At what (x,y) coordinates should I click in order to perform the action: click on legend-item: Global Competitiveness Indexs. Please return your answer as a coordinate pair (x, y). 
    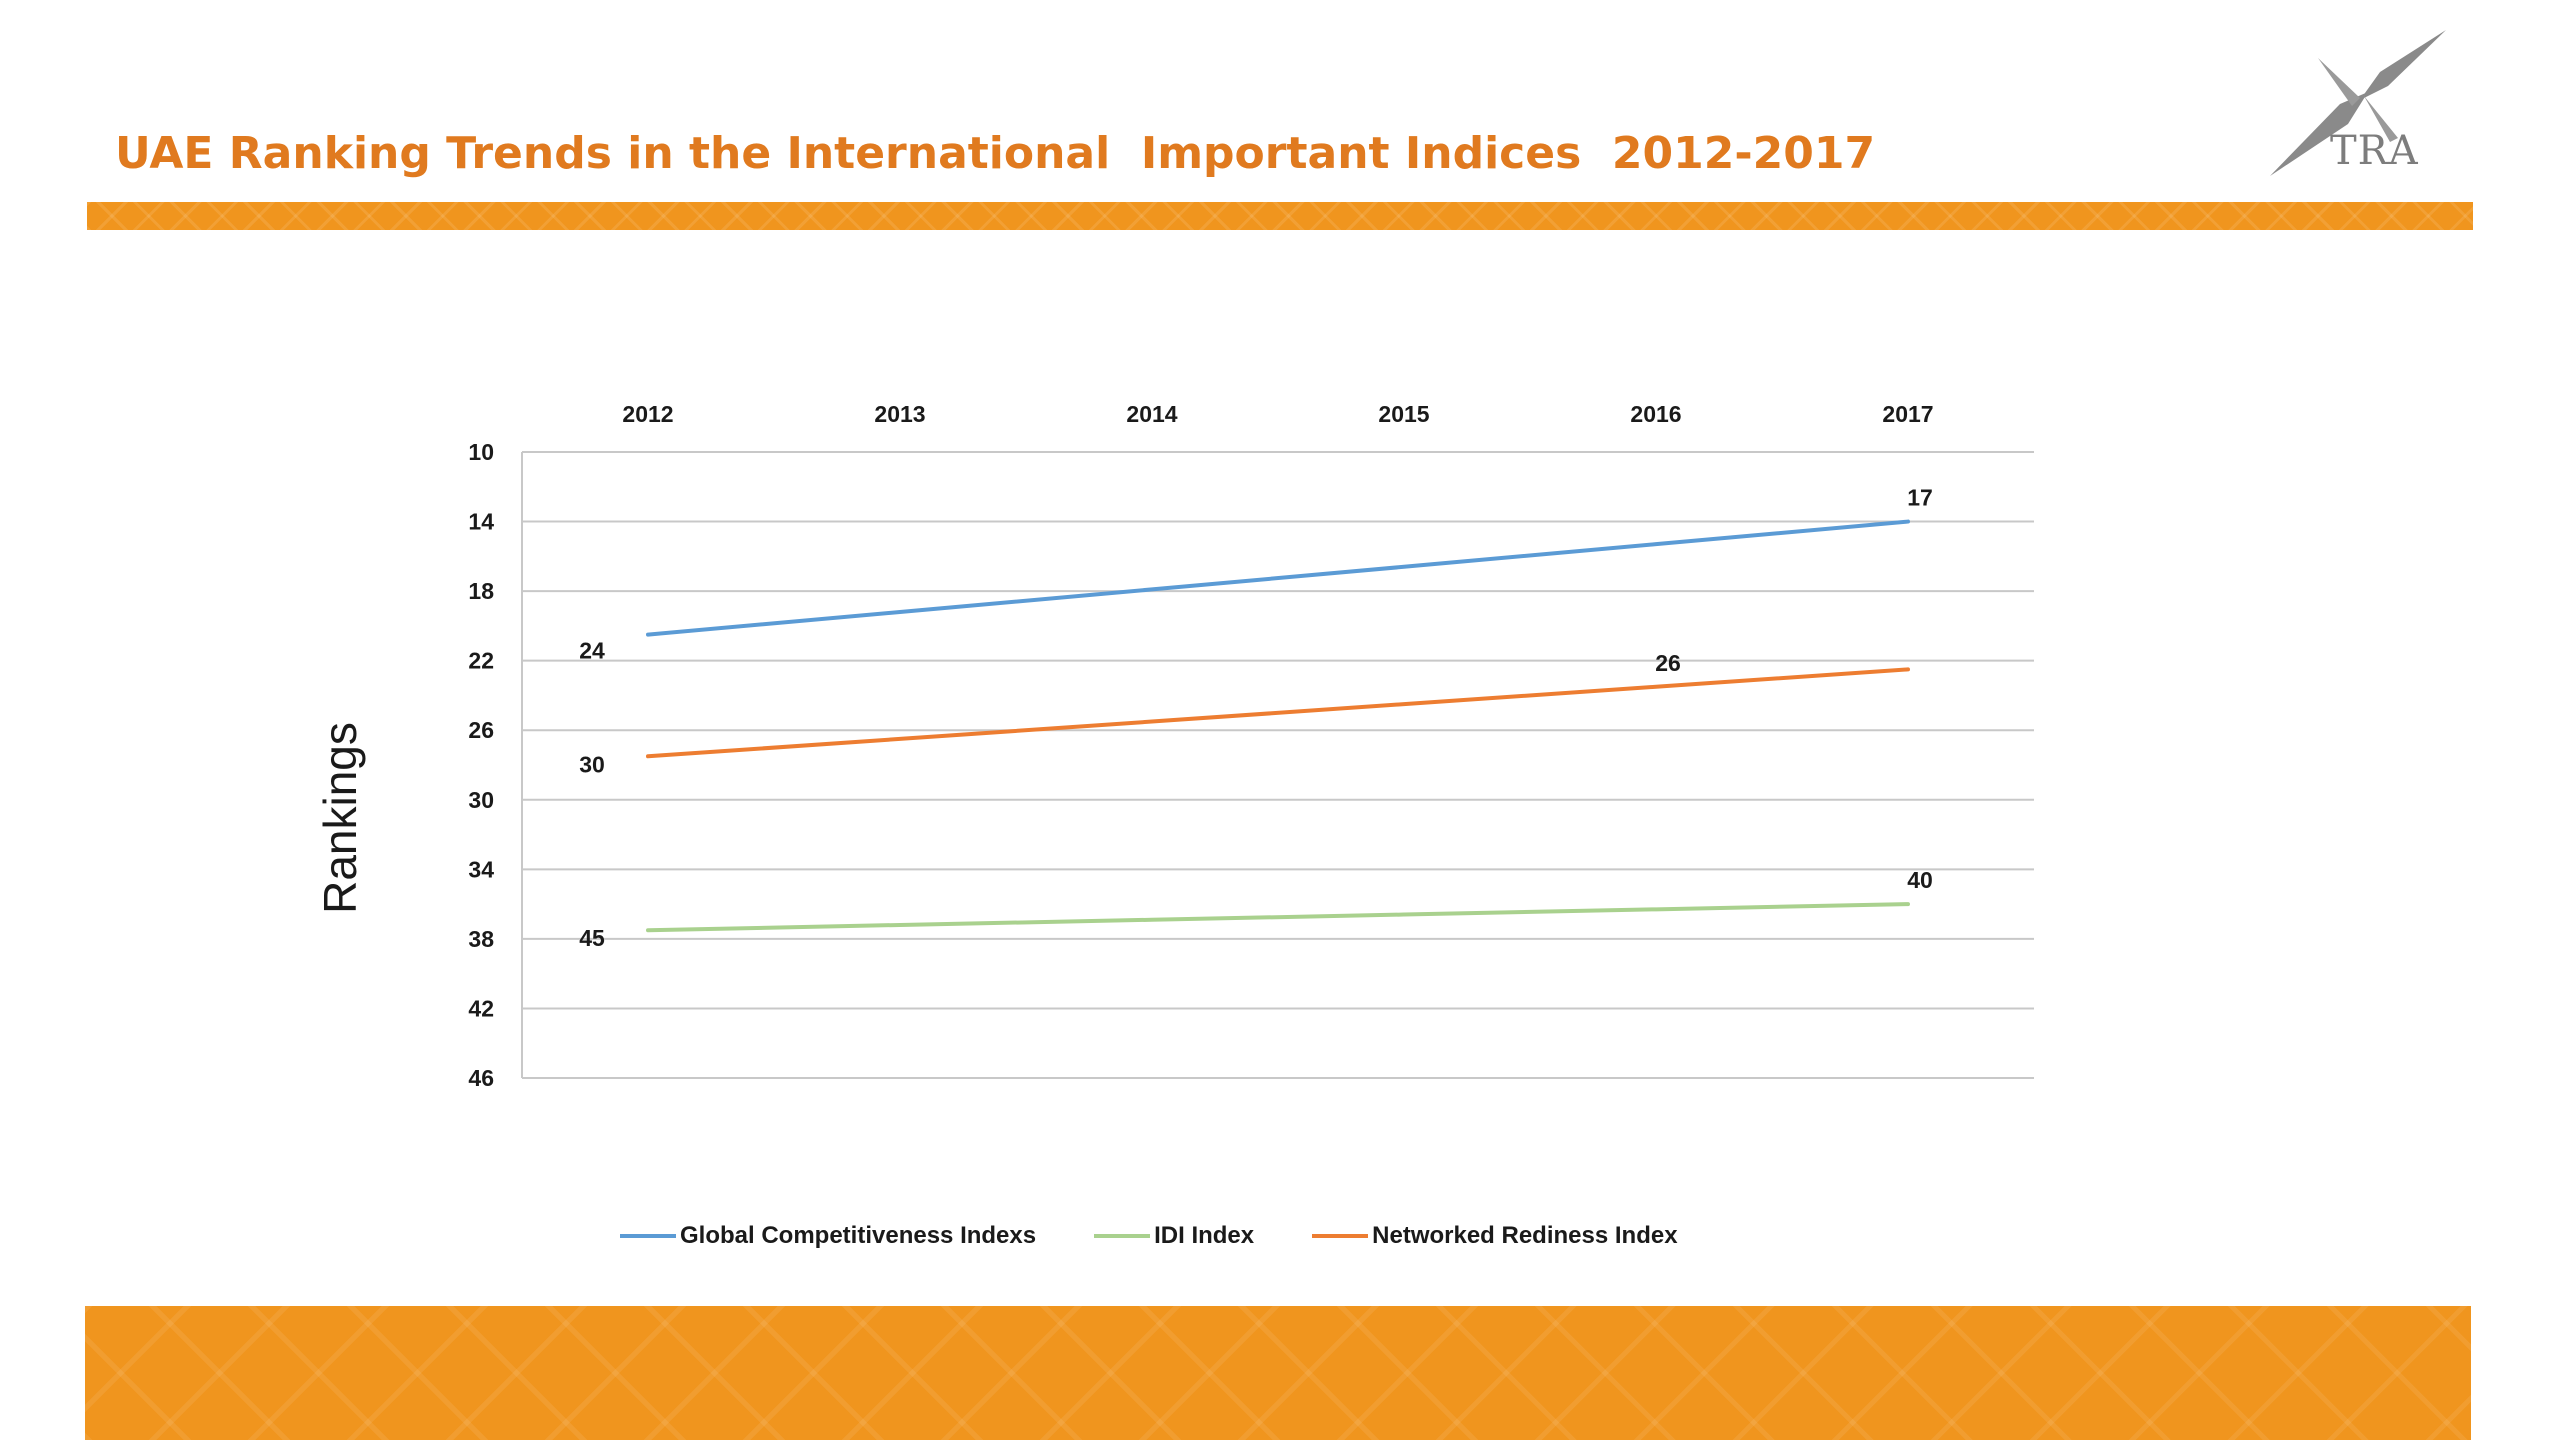
    Looking at the image, I should click on (828, 1236).